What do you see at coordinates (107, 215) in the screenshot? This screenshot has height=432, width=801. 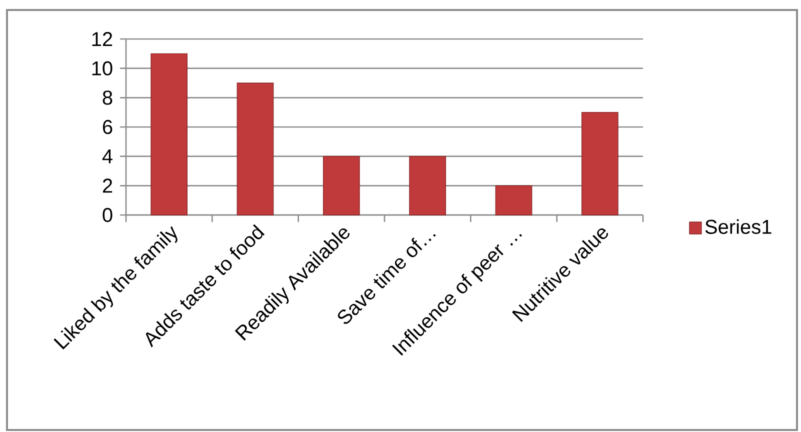 I see `y-tick-label: 0` at bounding box center [107, 215].